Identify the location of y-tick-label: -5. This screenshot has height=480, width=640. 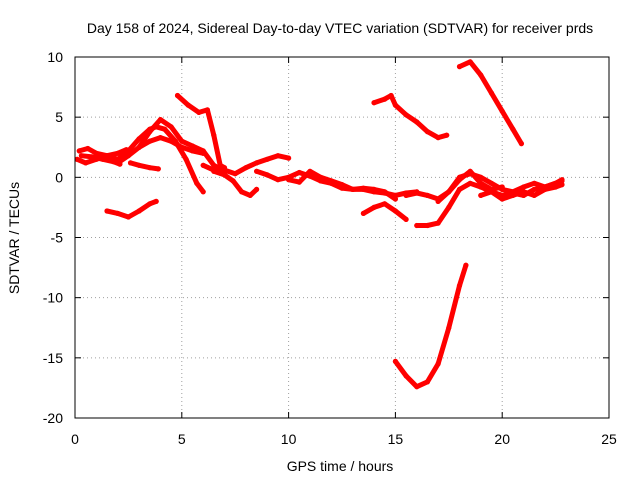
(57, 238).